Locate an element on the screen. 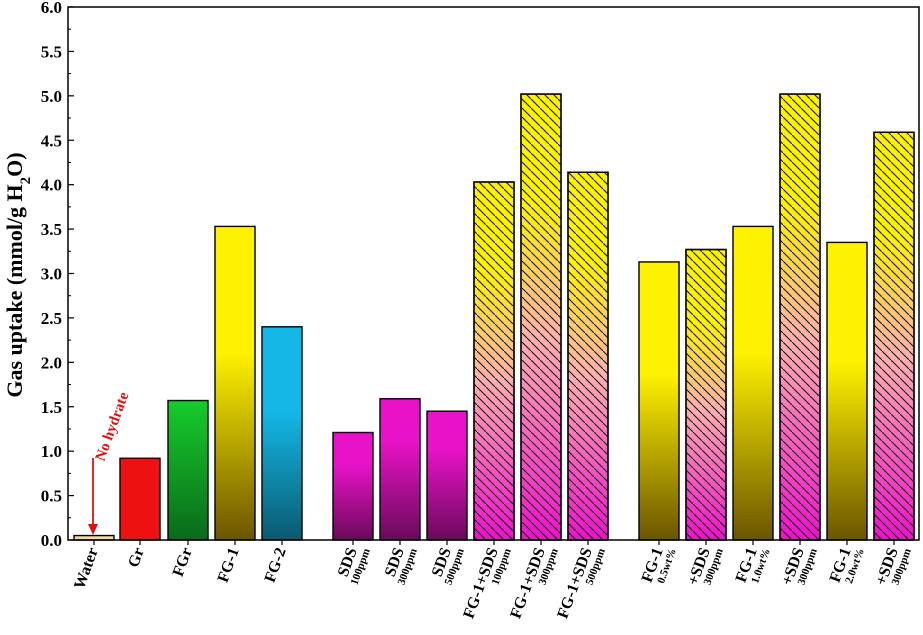 Image resolution: width=923 pixels, height=635 pixels. y-tick-label: 0.0 is located at coordinates (51, 540).